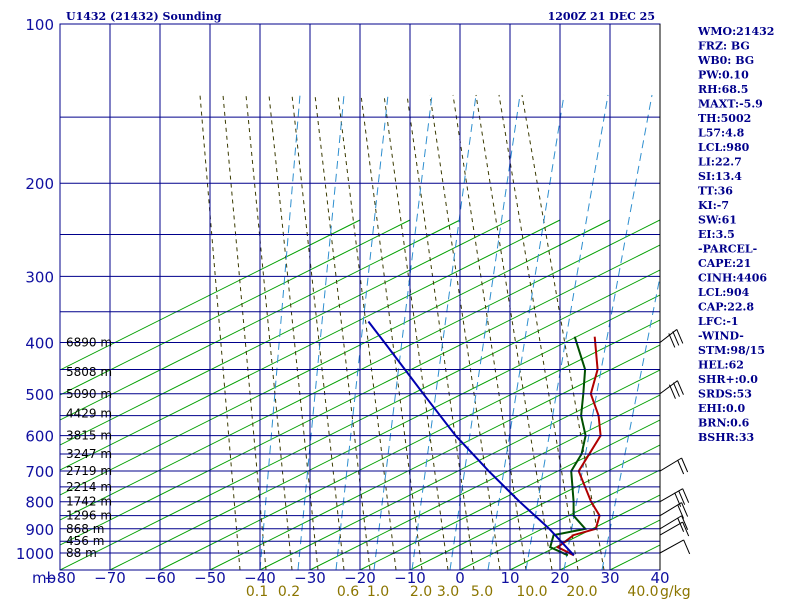 This screenshot has width=800, height=600. What do you see at coordinates (726, 437) in the screenshot?
I see `stat-line: BSHR:33` at bounding box center [726, 437].